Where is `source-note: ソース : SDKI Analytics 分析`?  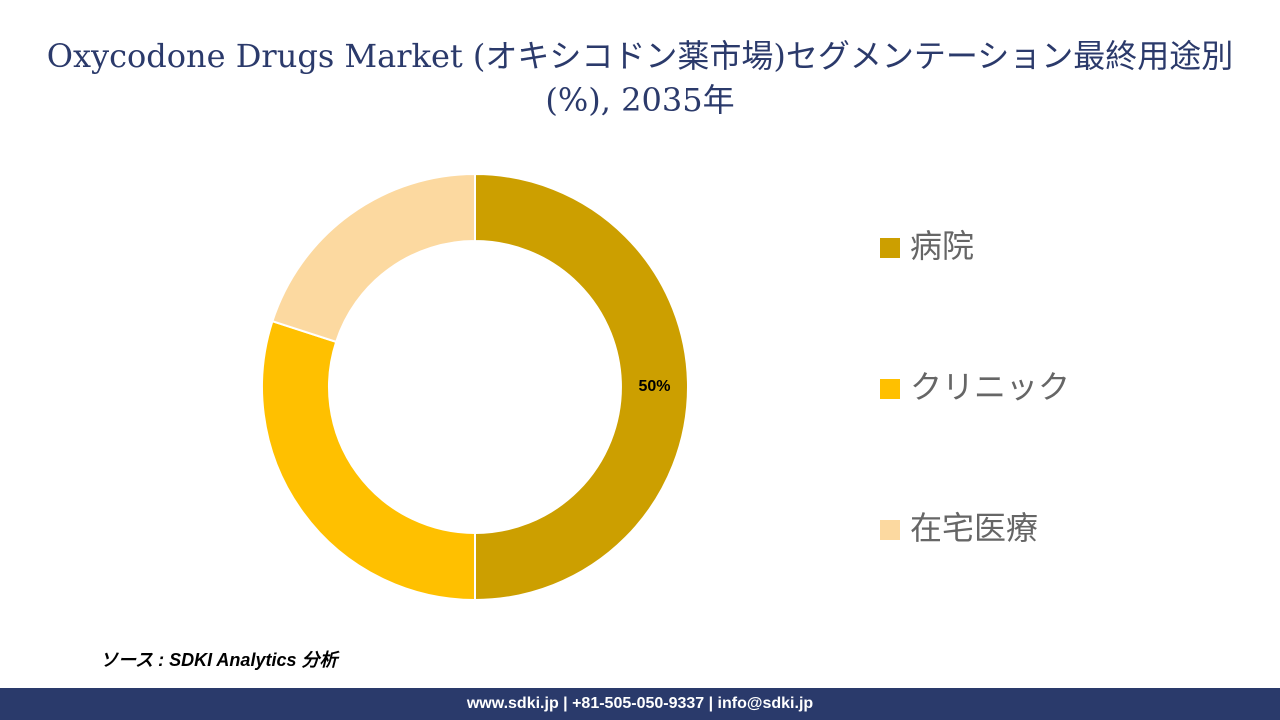 source-note: ソース : SDKI Analytics 分析 is located at coordinates (219, 660).